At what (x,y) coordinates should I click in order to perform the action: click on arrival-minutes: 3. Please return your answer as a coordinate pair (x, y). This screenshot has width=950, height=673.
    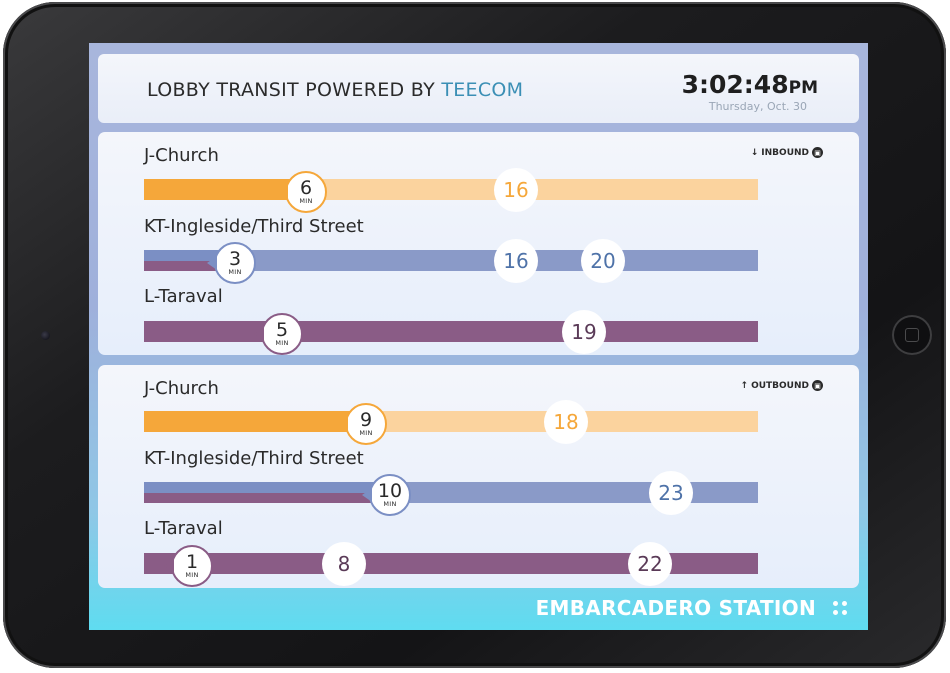
    Looking at the image, I should click on (235, 258).